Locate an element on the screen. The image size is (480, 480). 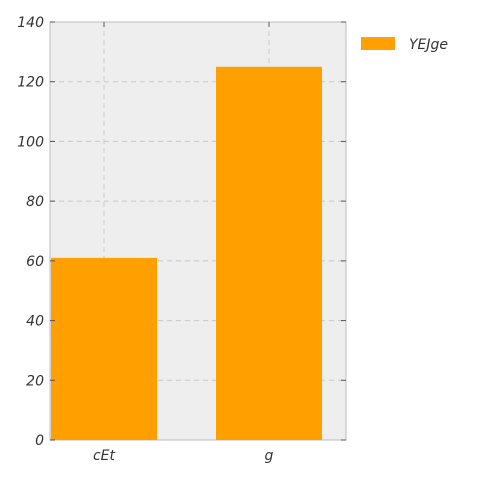
legend-label: YEJge is located at coordinates (428, 45).